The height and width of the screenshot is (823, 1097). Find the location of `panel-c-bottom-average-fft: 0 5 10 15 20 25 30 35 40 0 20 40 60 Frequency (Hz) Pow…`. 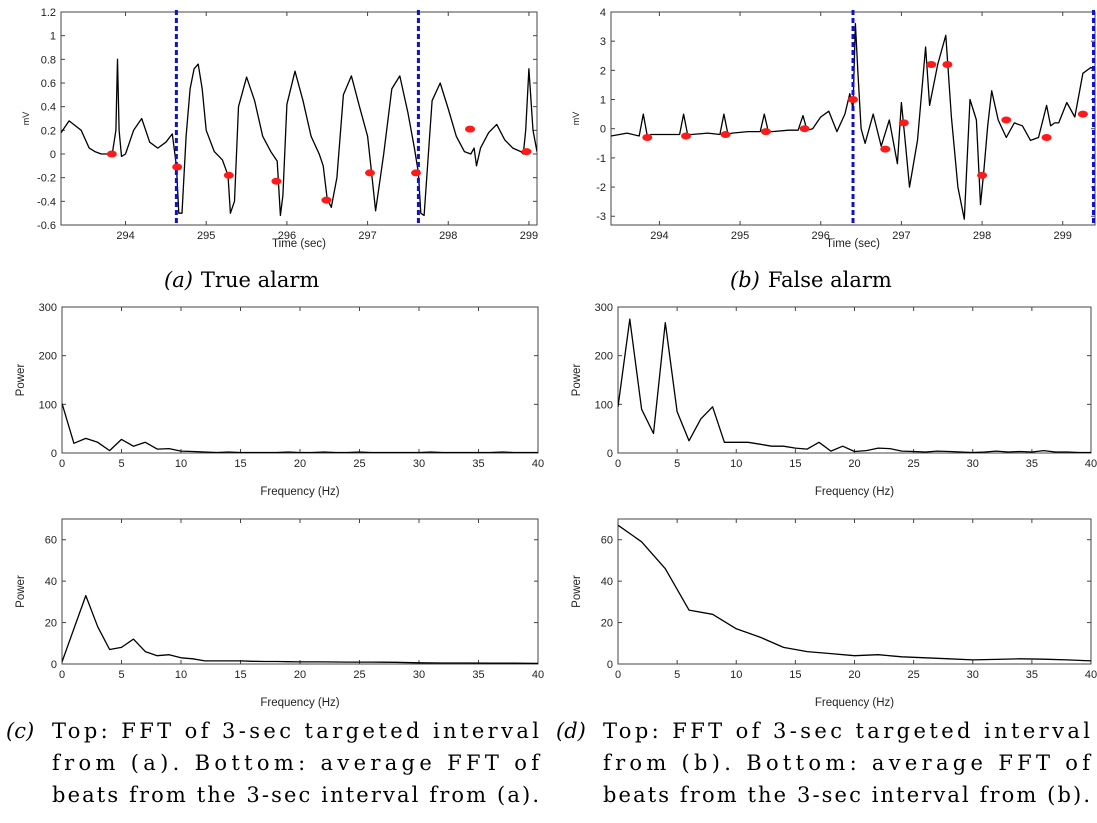

panel-c-bottom-average-fft: 0 5 10 15 20 25 30 35 40 0 20 40 60 Frequency (Hz) Pow… is located at coordinates (279, 613).